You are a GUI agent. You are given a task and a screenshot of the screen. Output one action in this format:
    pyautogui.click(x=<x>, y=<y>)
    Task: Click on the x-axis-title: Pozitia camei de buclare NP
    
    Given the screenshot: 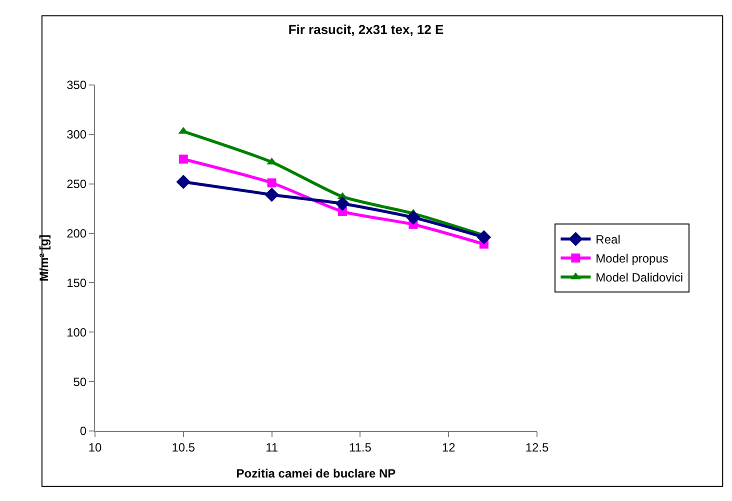 What is the action you would take?
    pyautogui.click(x=316, y=473)
    